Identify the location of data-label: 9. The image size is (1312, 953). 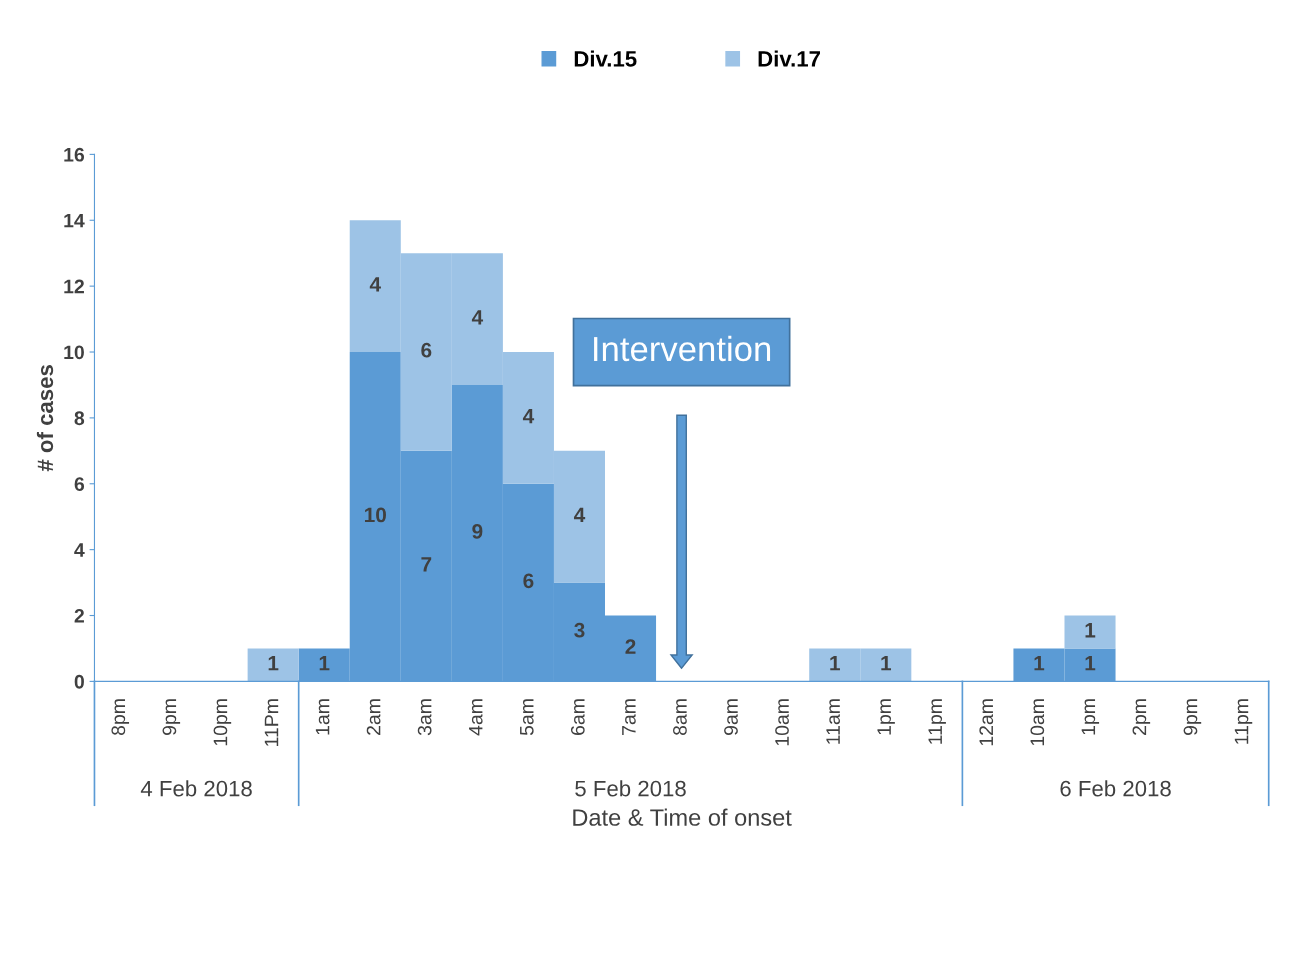
(477, 531).